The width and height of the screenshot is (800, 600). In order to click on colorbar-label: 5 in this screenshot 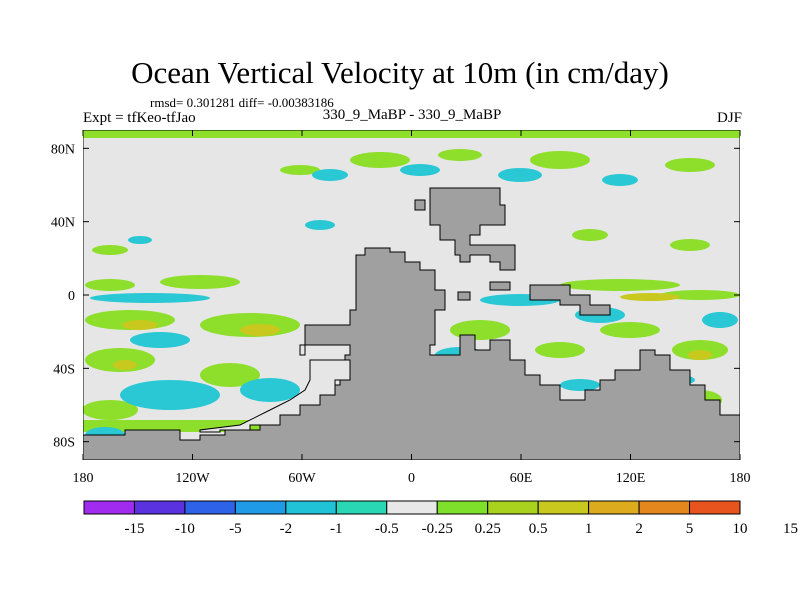, I will do `click(690, 529)`.